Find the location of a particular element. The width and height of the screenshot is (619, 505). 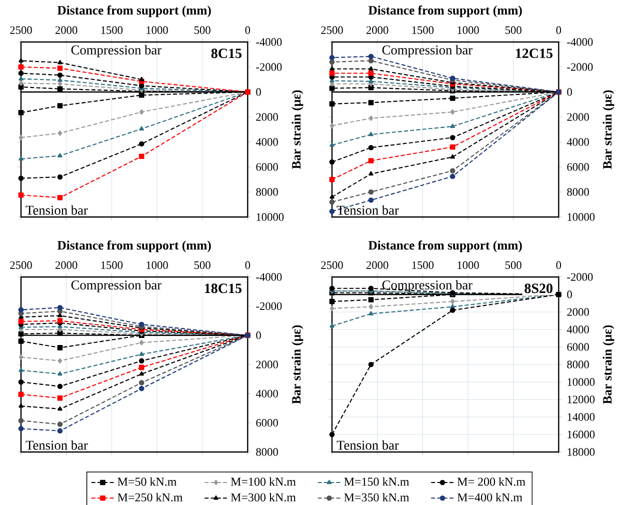

y-tick-label: 16000 is located at coordinates (581, 434).